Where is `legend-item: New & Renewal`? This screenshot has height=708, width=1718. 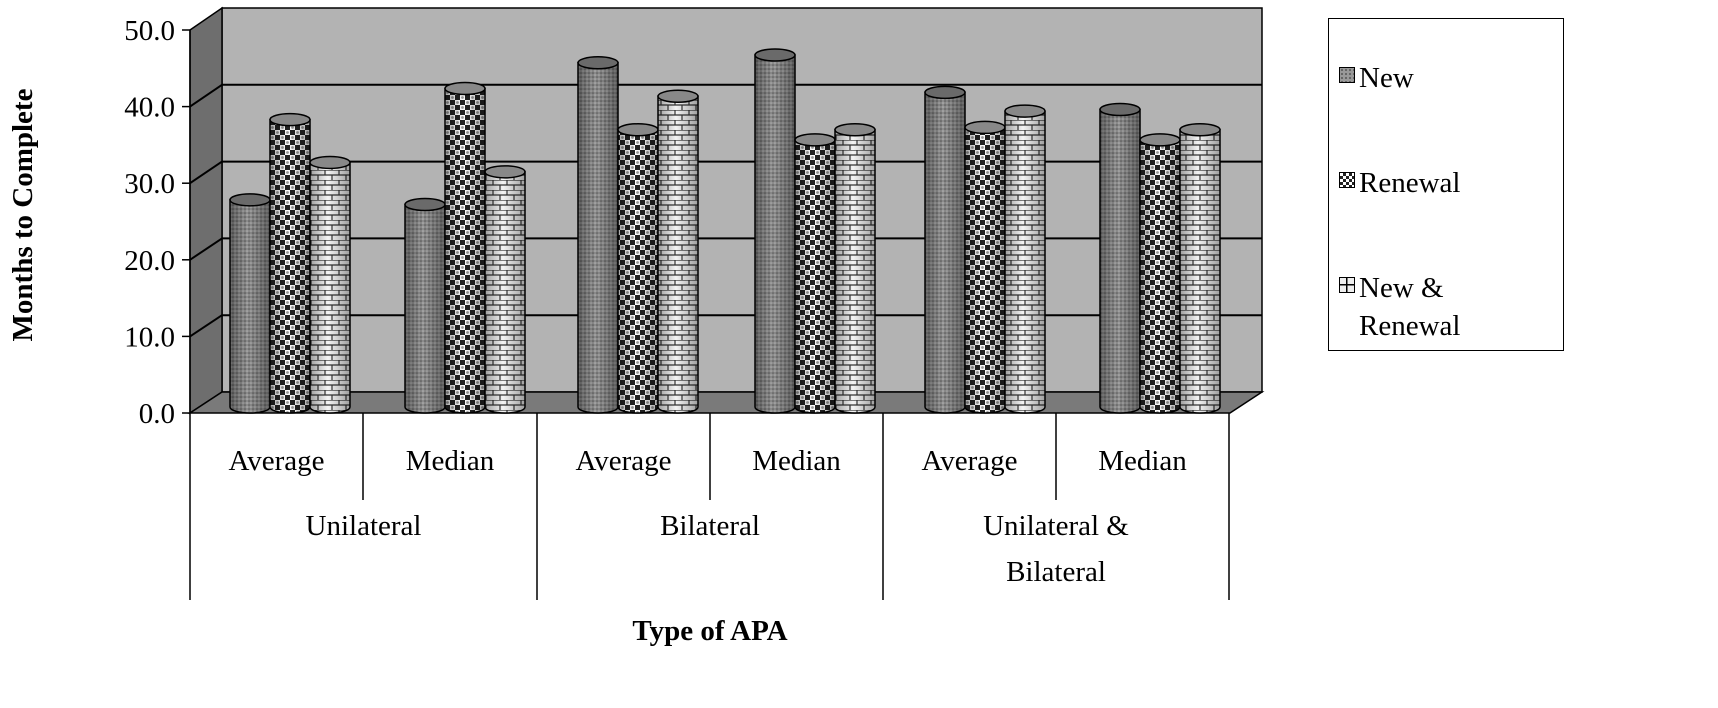 legend-item: New & Renewal is located at coordinates (1444, 307).